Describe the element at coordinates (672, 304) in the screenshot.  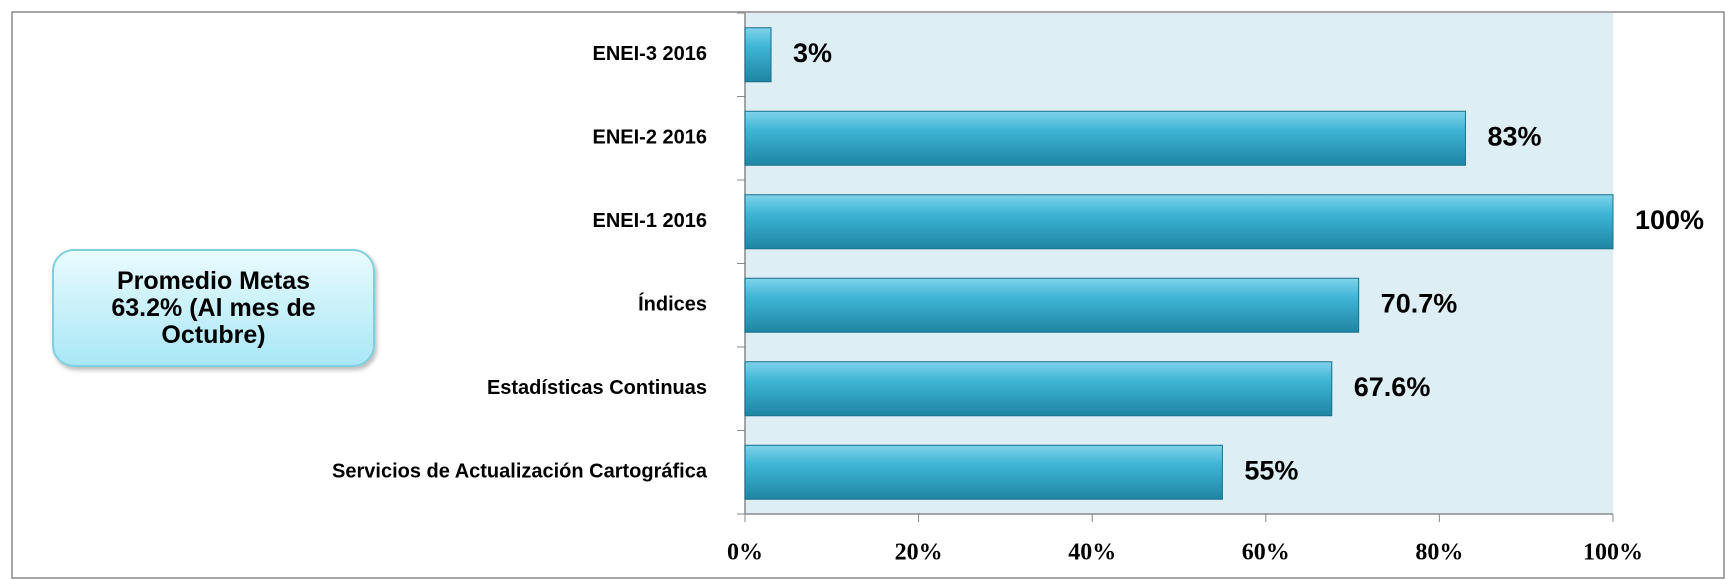
I see `category-label: Índices` at that location.